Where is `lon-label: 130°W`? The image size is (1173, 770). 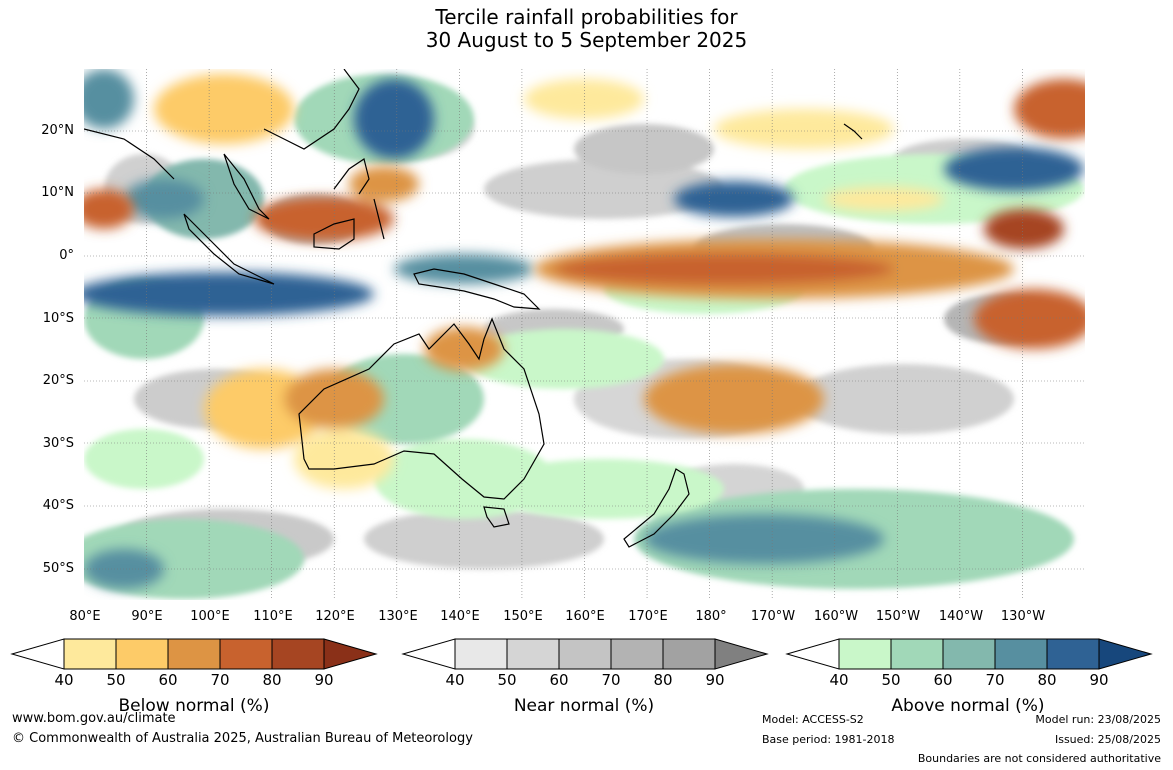
lon-label: 130°W is located at coordinates (1023, 616).